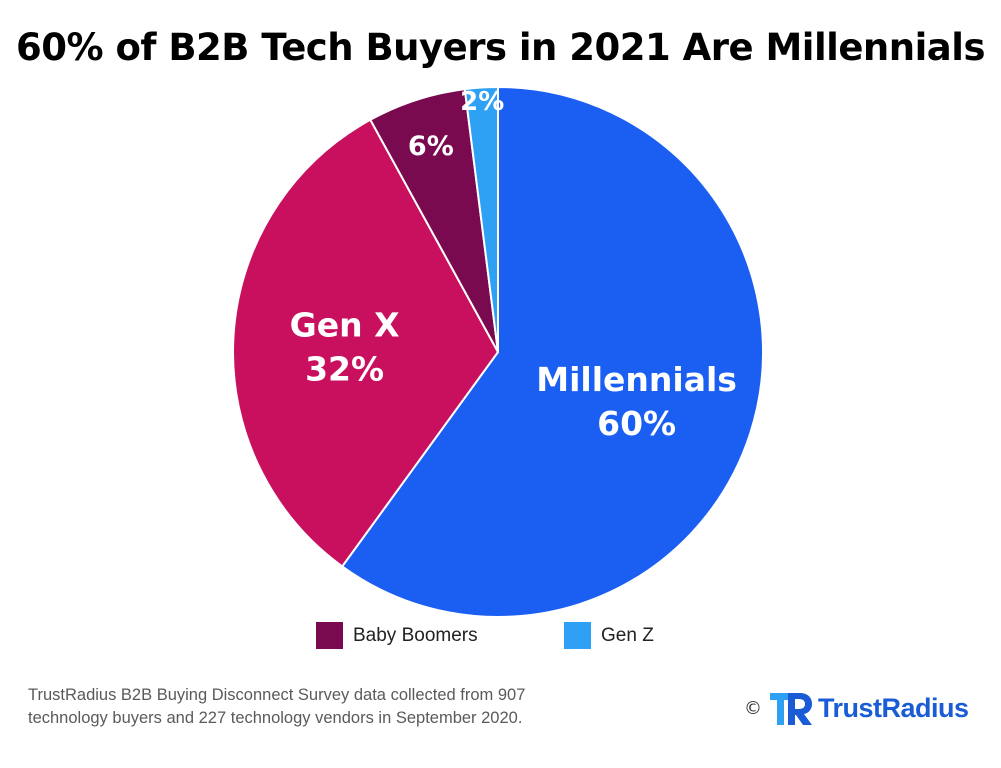 This screenshot has height=768, width=1001. I want to click on trustradius-logo-icon, so click(791, 709).